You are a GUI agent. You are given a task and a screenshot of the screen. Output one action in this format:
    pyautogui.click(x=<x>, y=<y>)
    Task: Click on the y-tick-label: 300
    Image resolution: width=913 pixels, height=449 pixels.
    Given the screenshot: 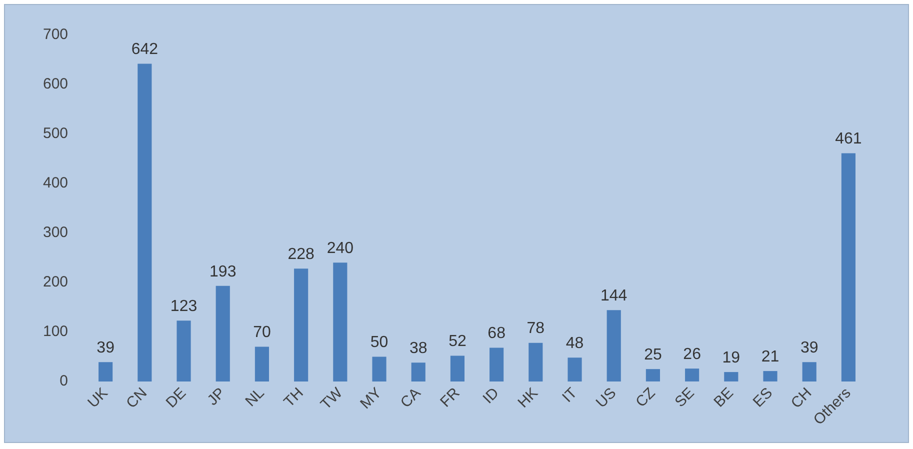 What is the action you would take?
    pyautogui.click(x=55, y=233)
    